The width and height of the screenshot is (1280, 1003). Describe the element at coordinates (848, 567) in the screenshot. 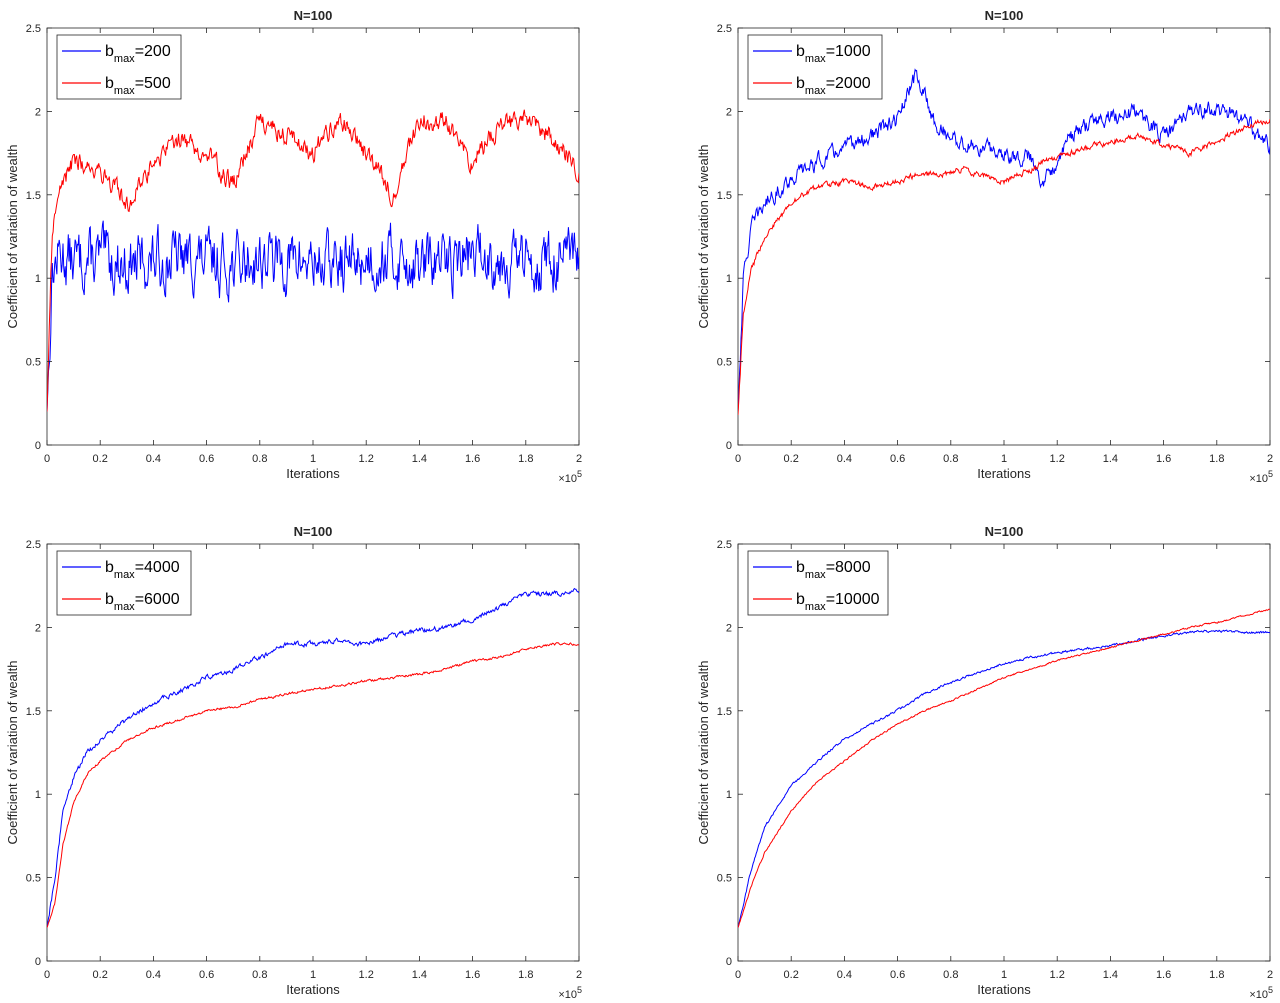

I see `legend-label-value: =8000` at that location.